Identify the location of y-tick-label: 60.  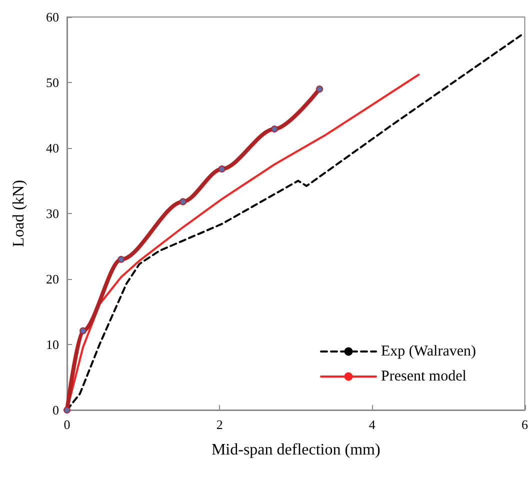
(52, 17).